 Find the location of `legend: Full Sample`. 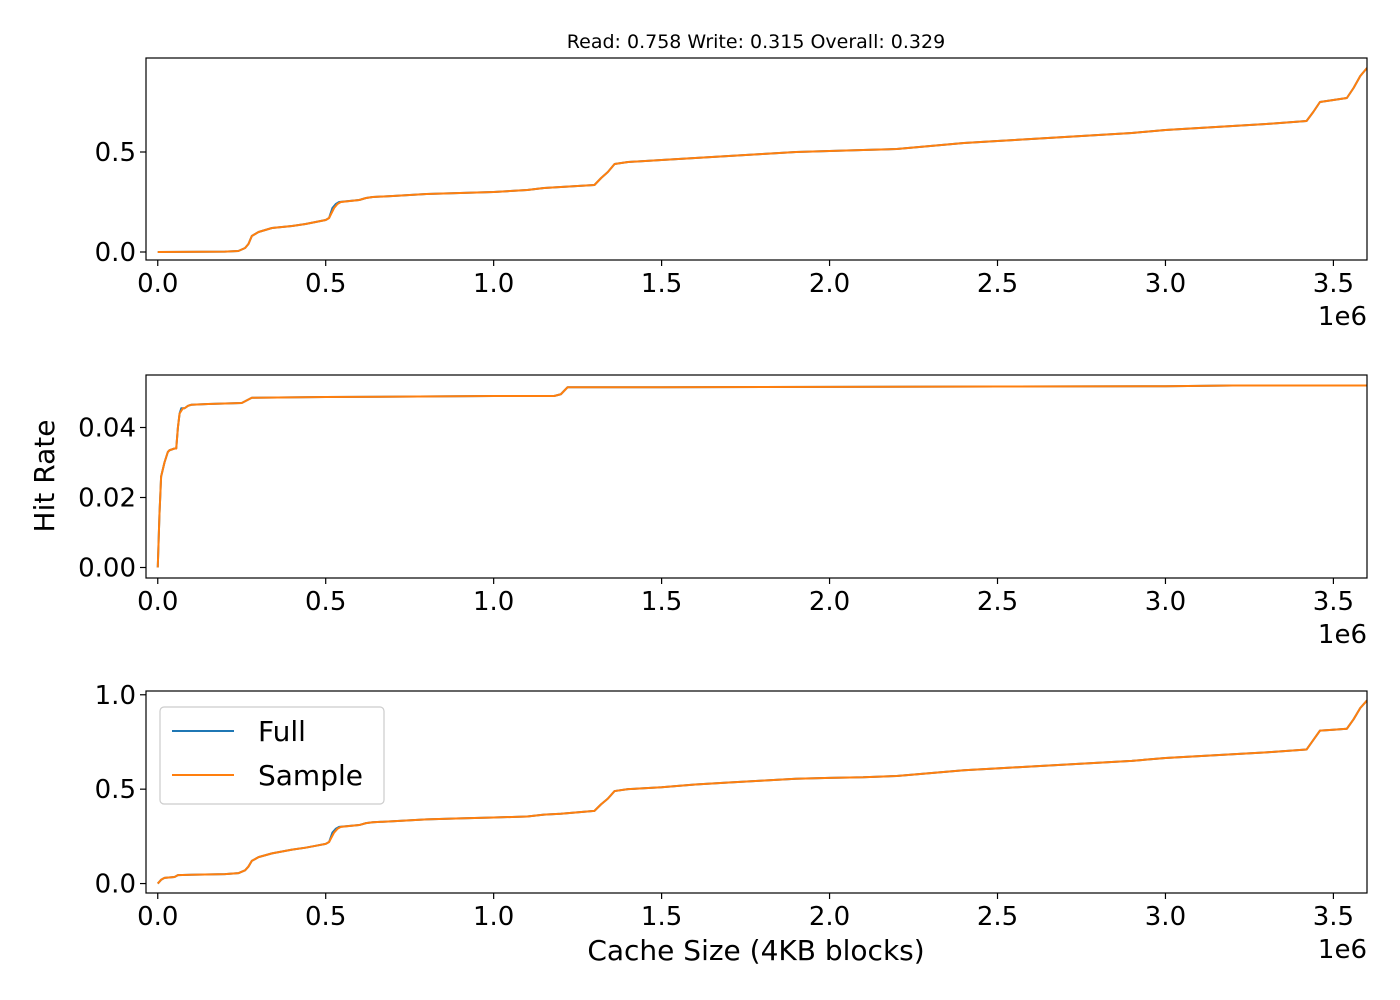

legend: Full Sample is located at coordinates (272, 755).